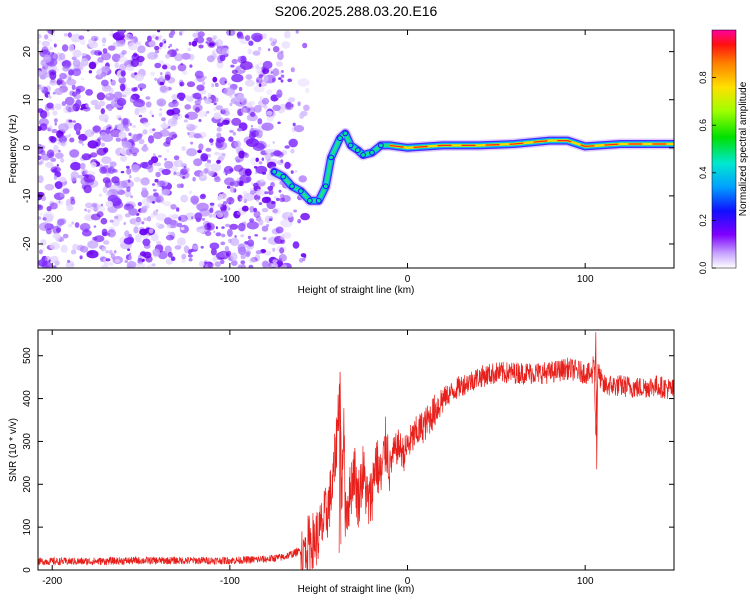 This screenshot has height=600, width=750. Describe the element at coordinates (703, 220) in the screenshot. I see `colorbar-tick-label: 0.2` at that location.